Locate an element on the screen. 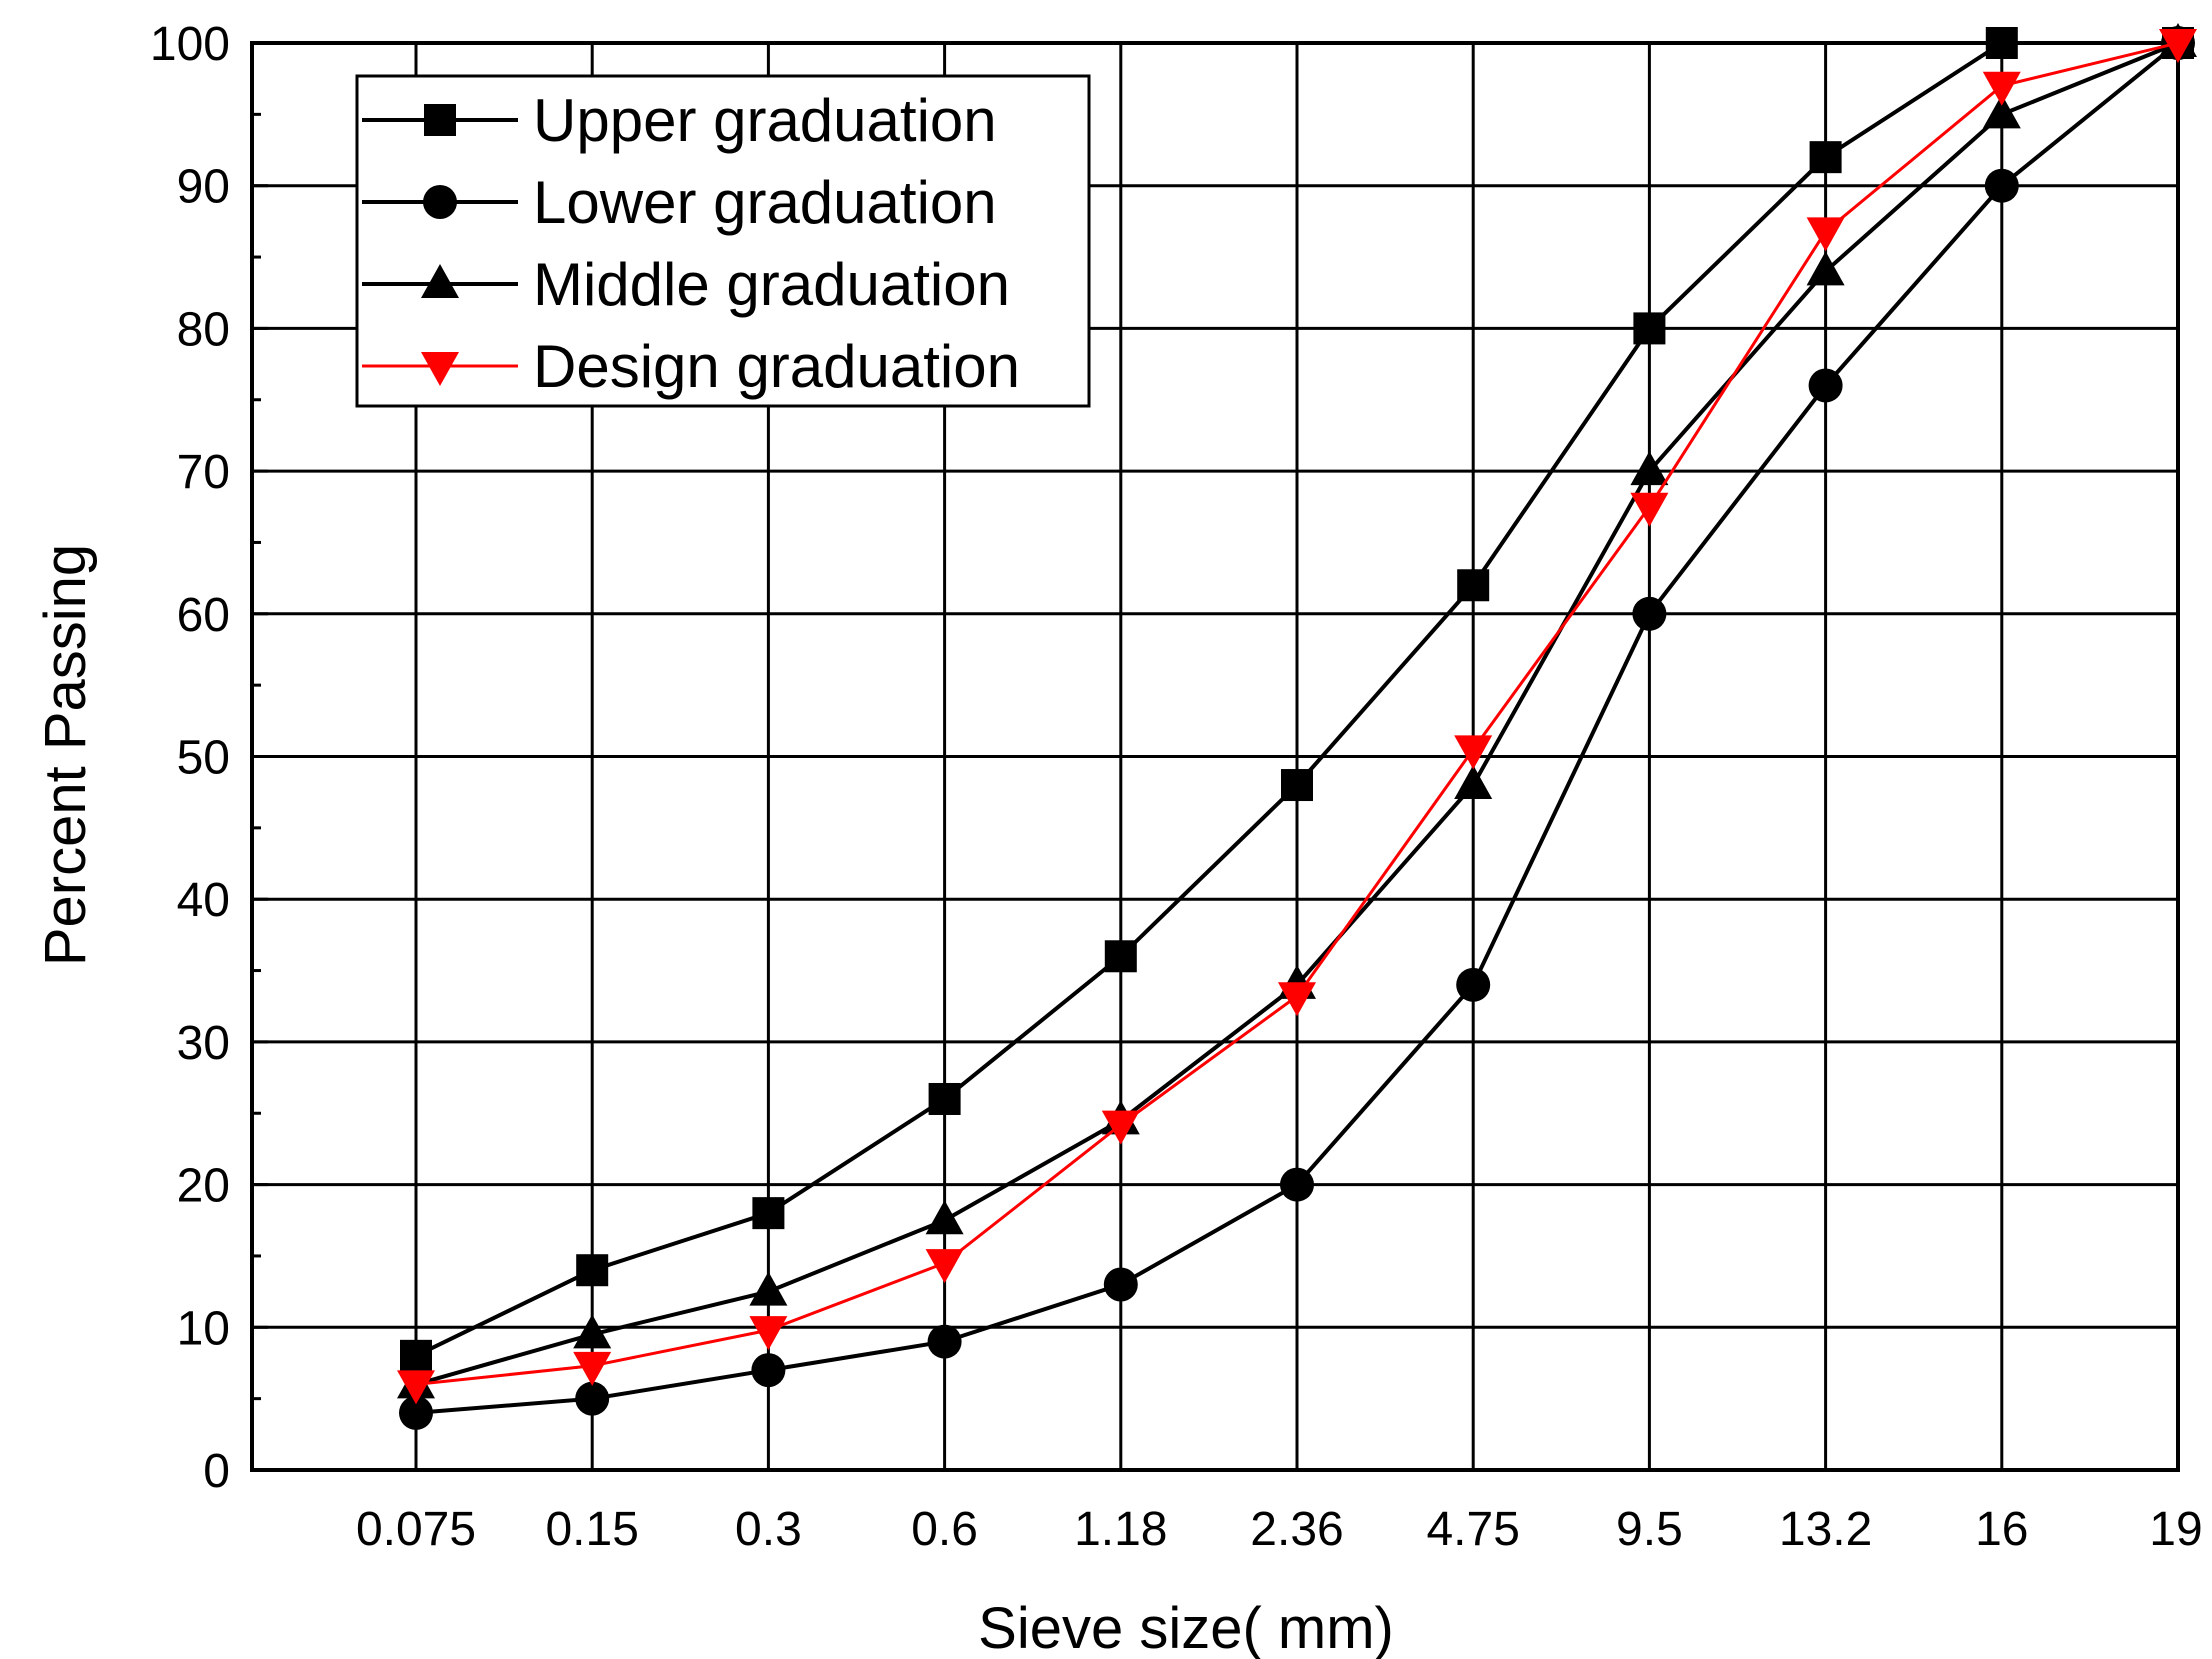  x-axis-title: Sieve size( mm) is located at coordinates (1186, 1627).